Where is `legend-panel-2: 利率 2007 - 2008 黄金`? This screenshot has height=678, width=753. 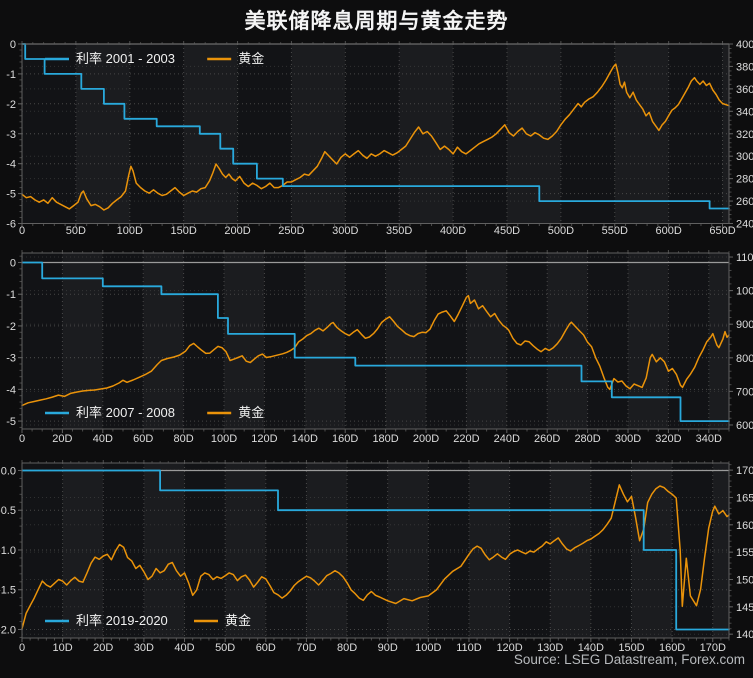
legend-panel-2: 利率 2007 - 2008 黄金 is located at coordinates (154, 412).